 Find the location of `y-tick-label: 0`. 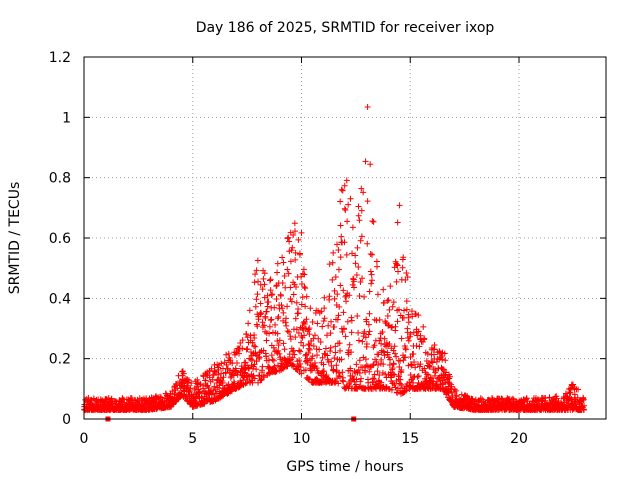

y-tick-label: 0 is located at coordinates (66, 420).